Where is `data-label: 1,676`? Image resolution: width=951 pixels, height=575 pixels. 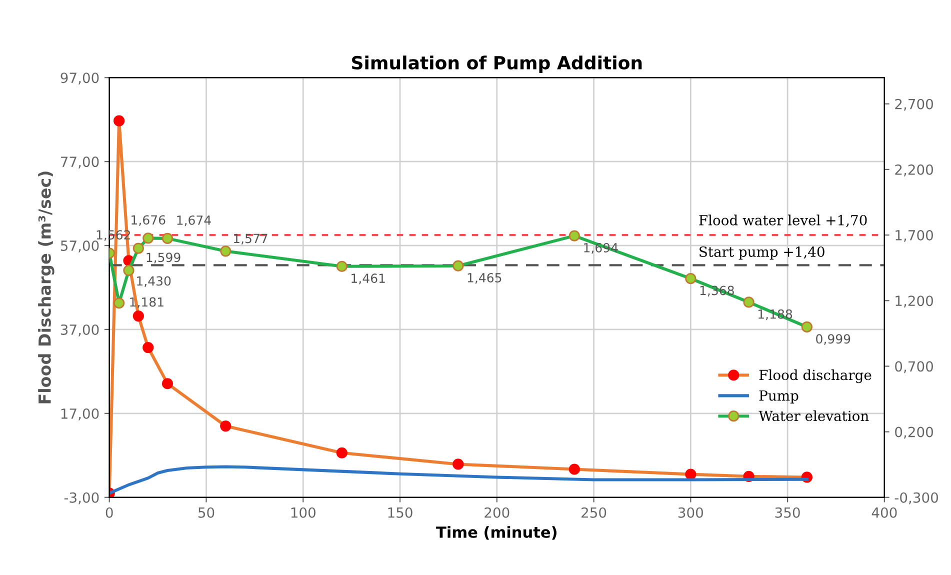
data-label: 1,676 is located at coordinates (149, 220).